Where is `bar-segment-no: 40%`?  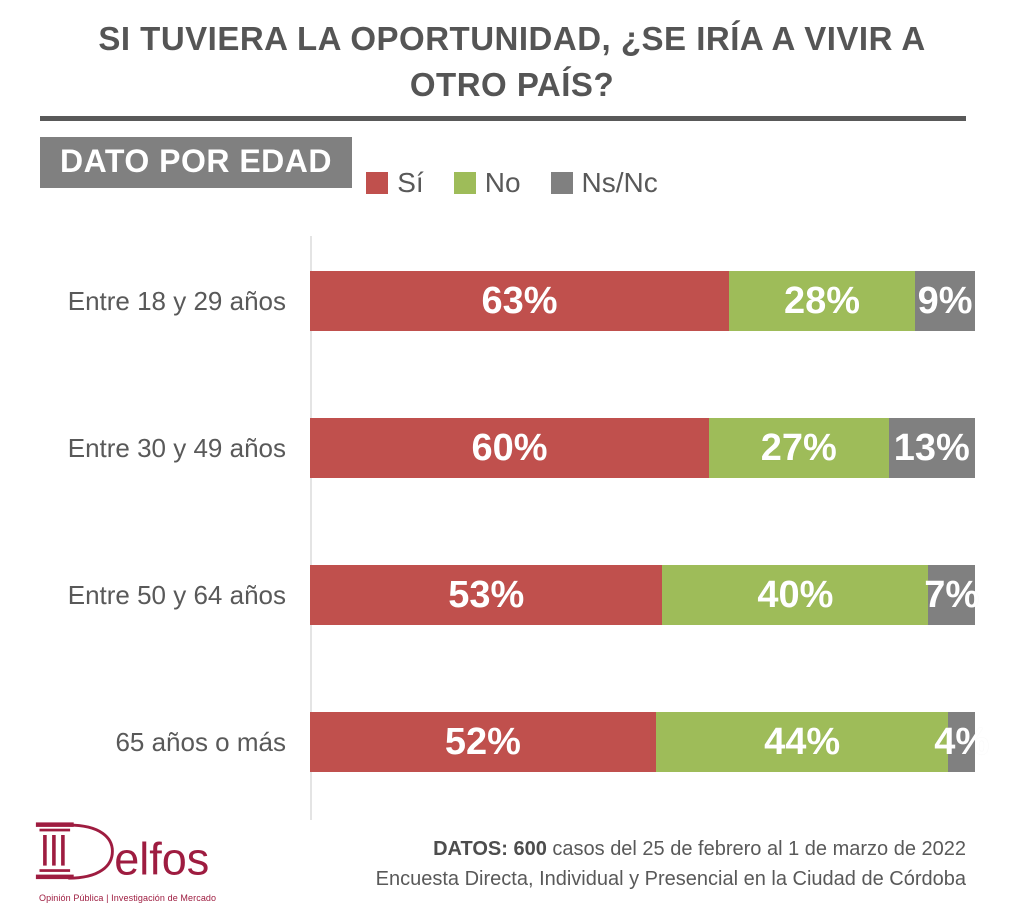 bar-segment-no: 40% is located at coordinates (795, 595).